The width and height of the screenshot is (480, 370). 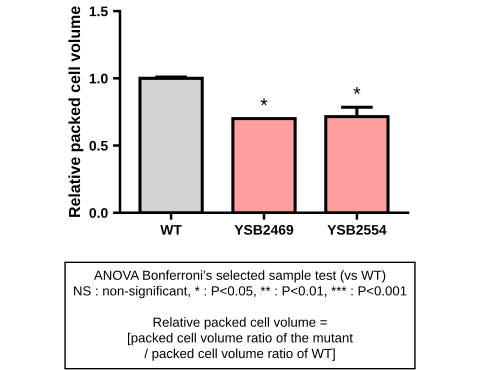 What do you see at coordinates (99, 11) in the screenshot?
I see `y-tick-label: 1.5` at bounding box center [99, 11].